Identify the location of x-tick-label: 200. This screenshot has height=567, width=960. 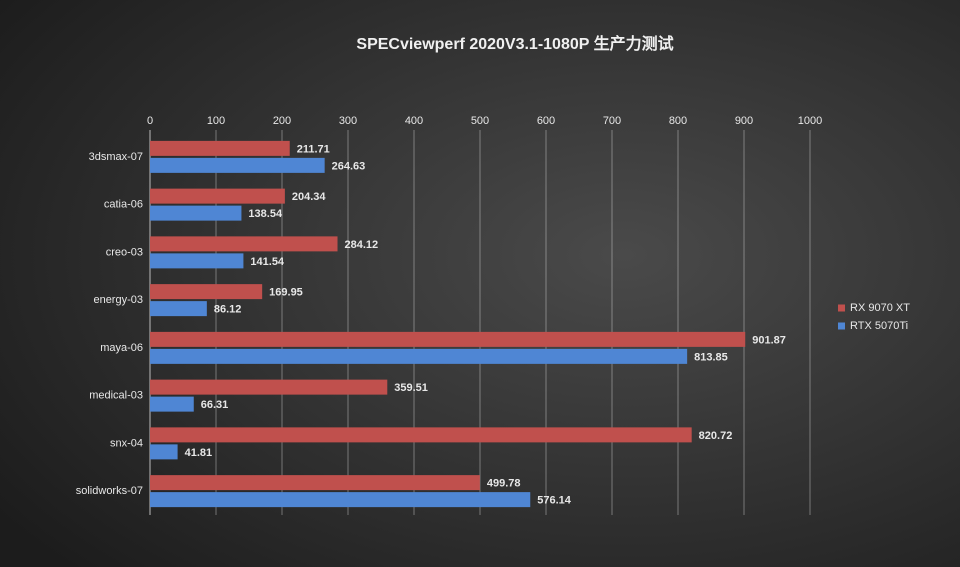
(282, 121).